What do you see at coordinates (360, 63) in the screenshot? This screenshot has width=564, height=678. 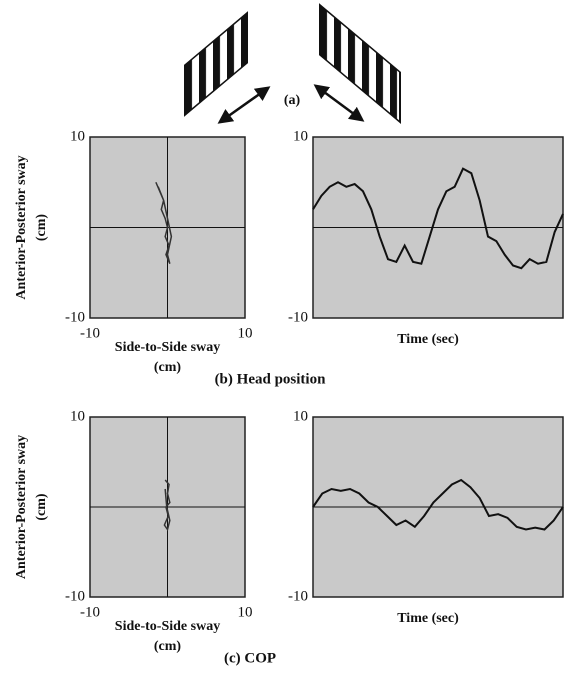 I see `stripe-panel-right` at bounding box center [360, 63].